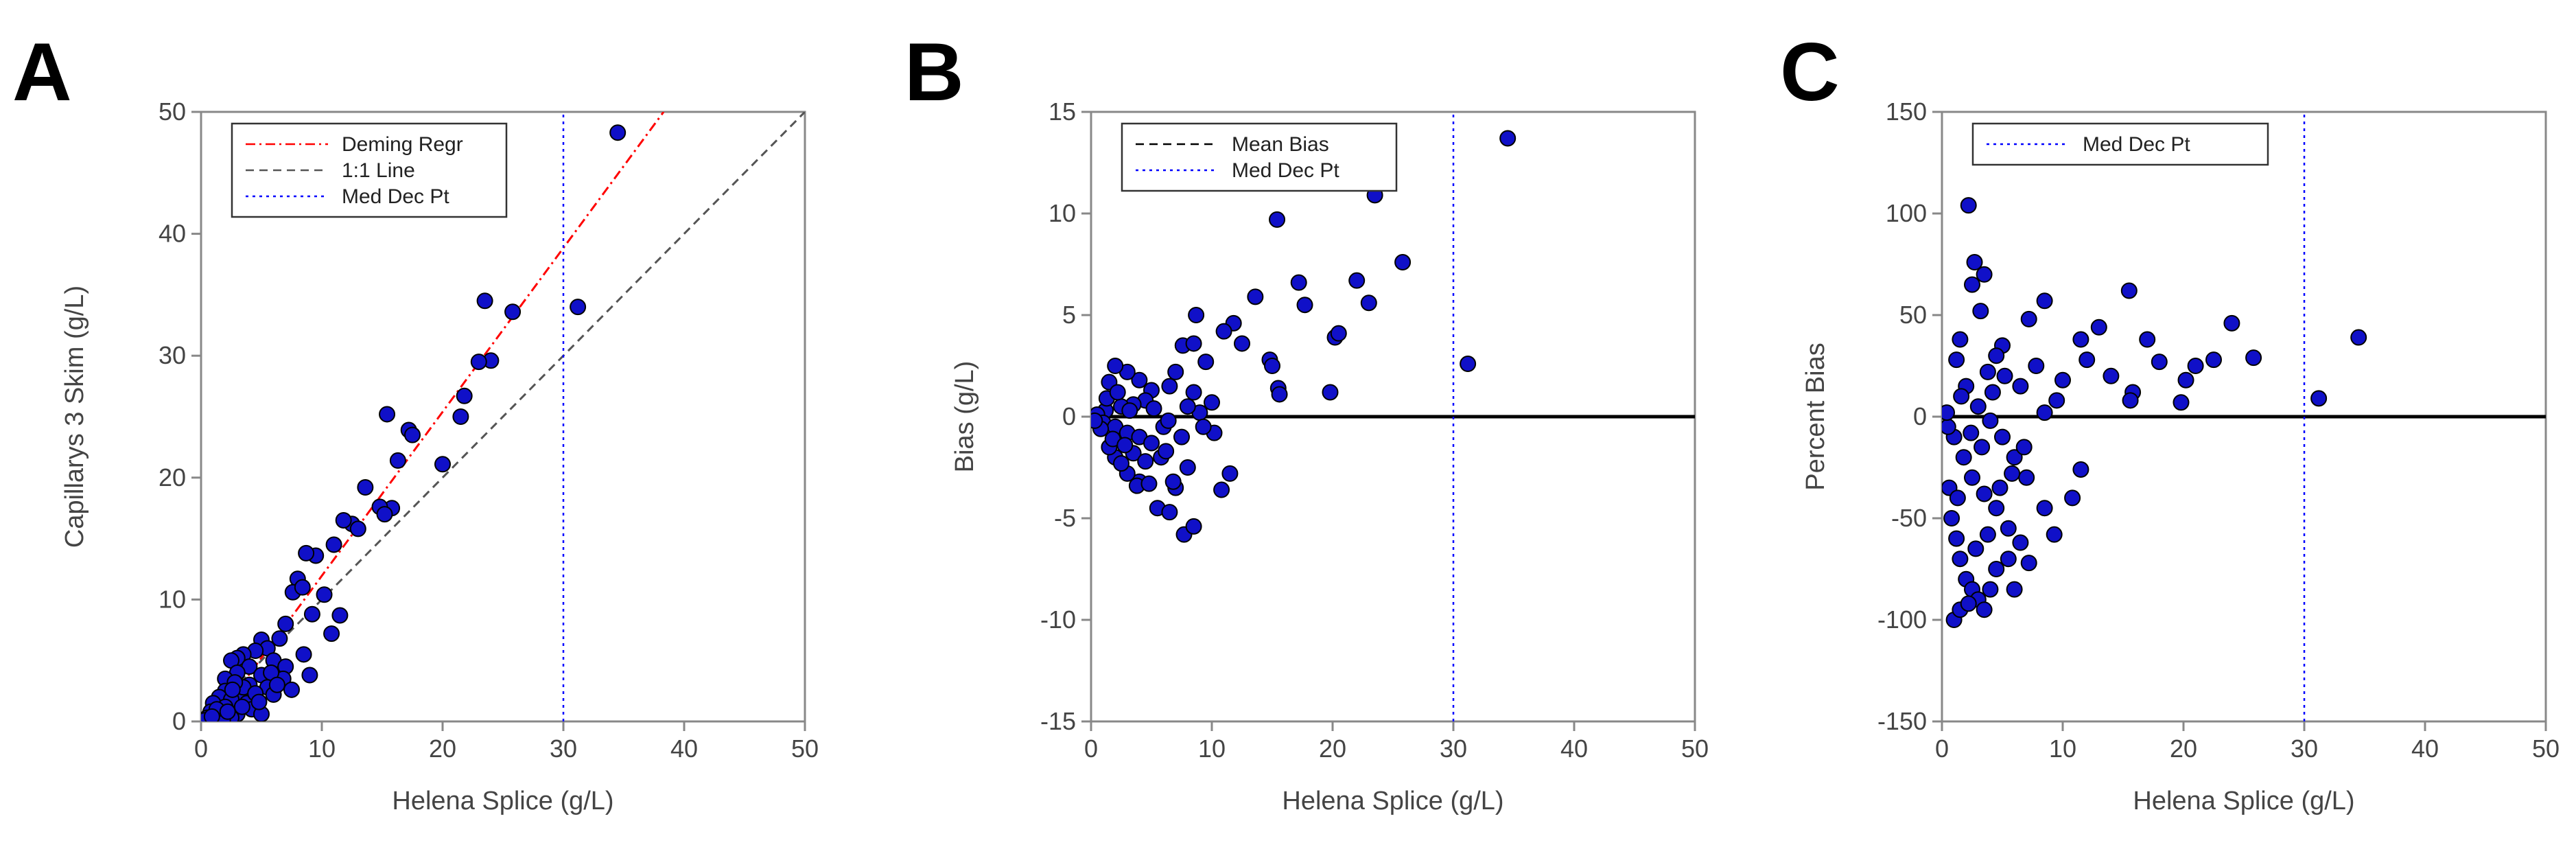 This screenshot has height=845, width=2576. Describe the element at coordinates (1906, 213) in the screenshot. I see `panel-c-y-tick-label: 100` at that location.